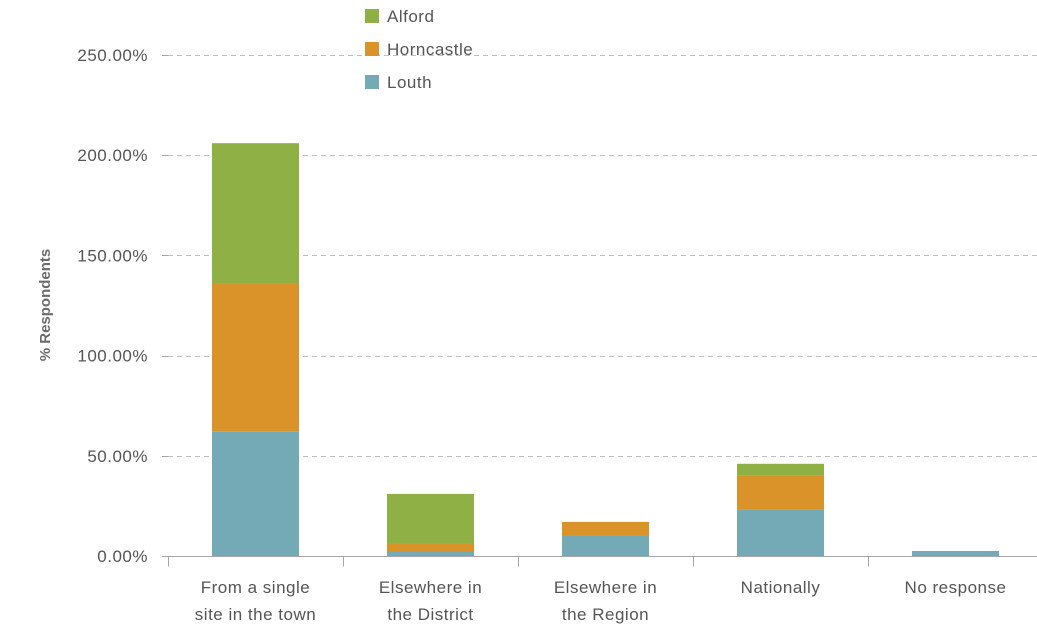 The height and width of the screenshot is (630, 1037). I want to click on legend-label-alford: Alford, so click(410, 16).